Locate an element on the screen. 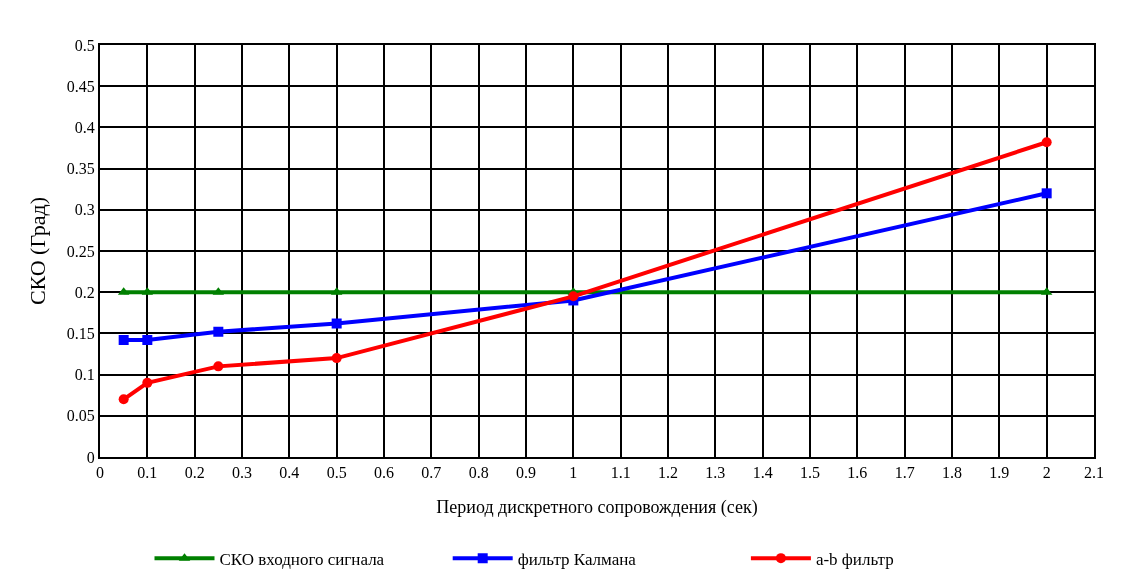 This screenshot has height=588, width=1144. x-tick-label: 1.1 is located at coordinates (620, 473).